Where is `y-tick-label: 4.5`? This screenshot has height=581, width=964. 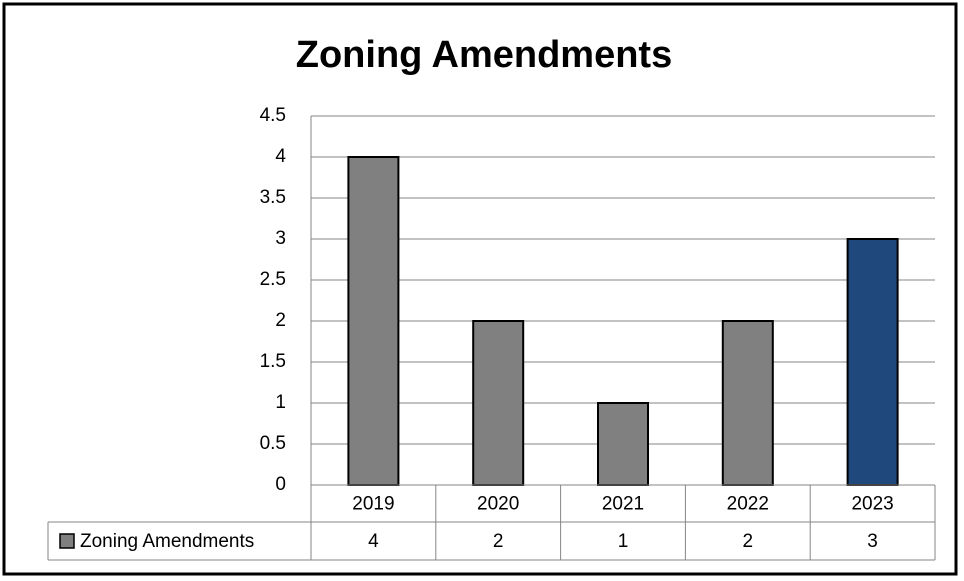
y-tick-label: 4.5 is located at coordinates (273, 115).